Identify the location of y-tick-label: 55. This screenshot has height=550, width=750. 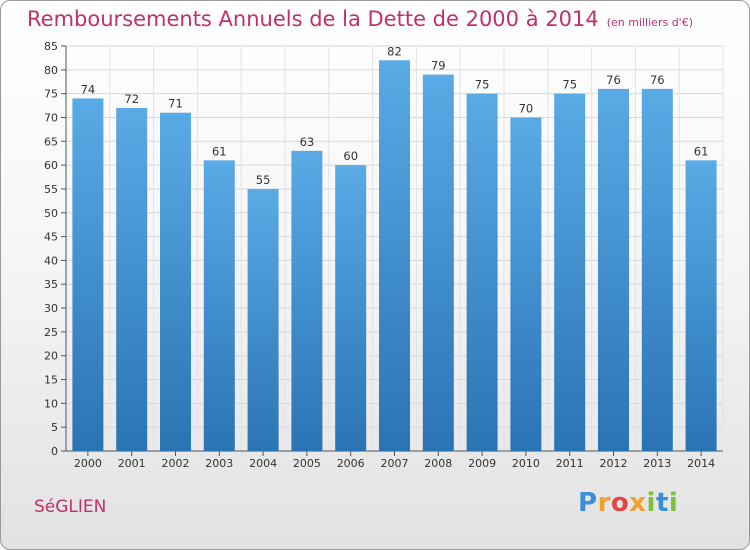
(51, 189).